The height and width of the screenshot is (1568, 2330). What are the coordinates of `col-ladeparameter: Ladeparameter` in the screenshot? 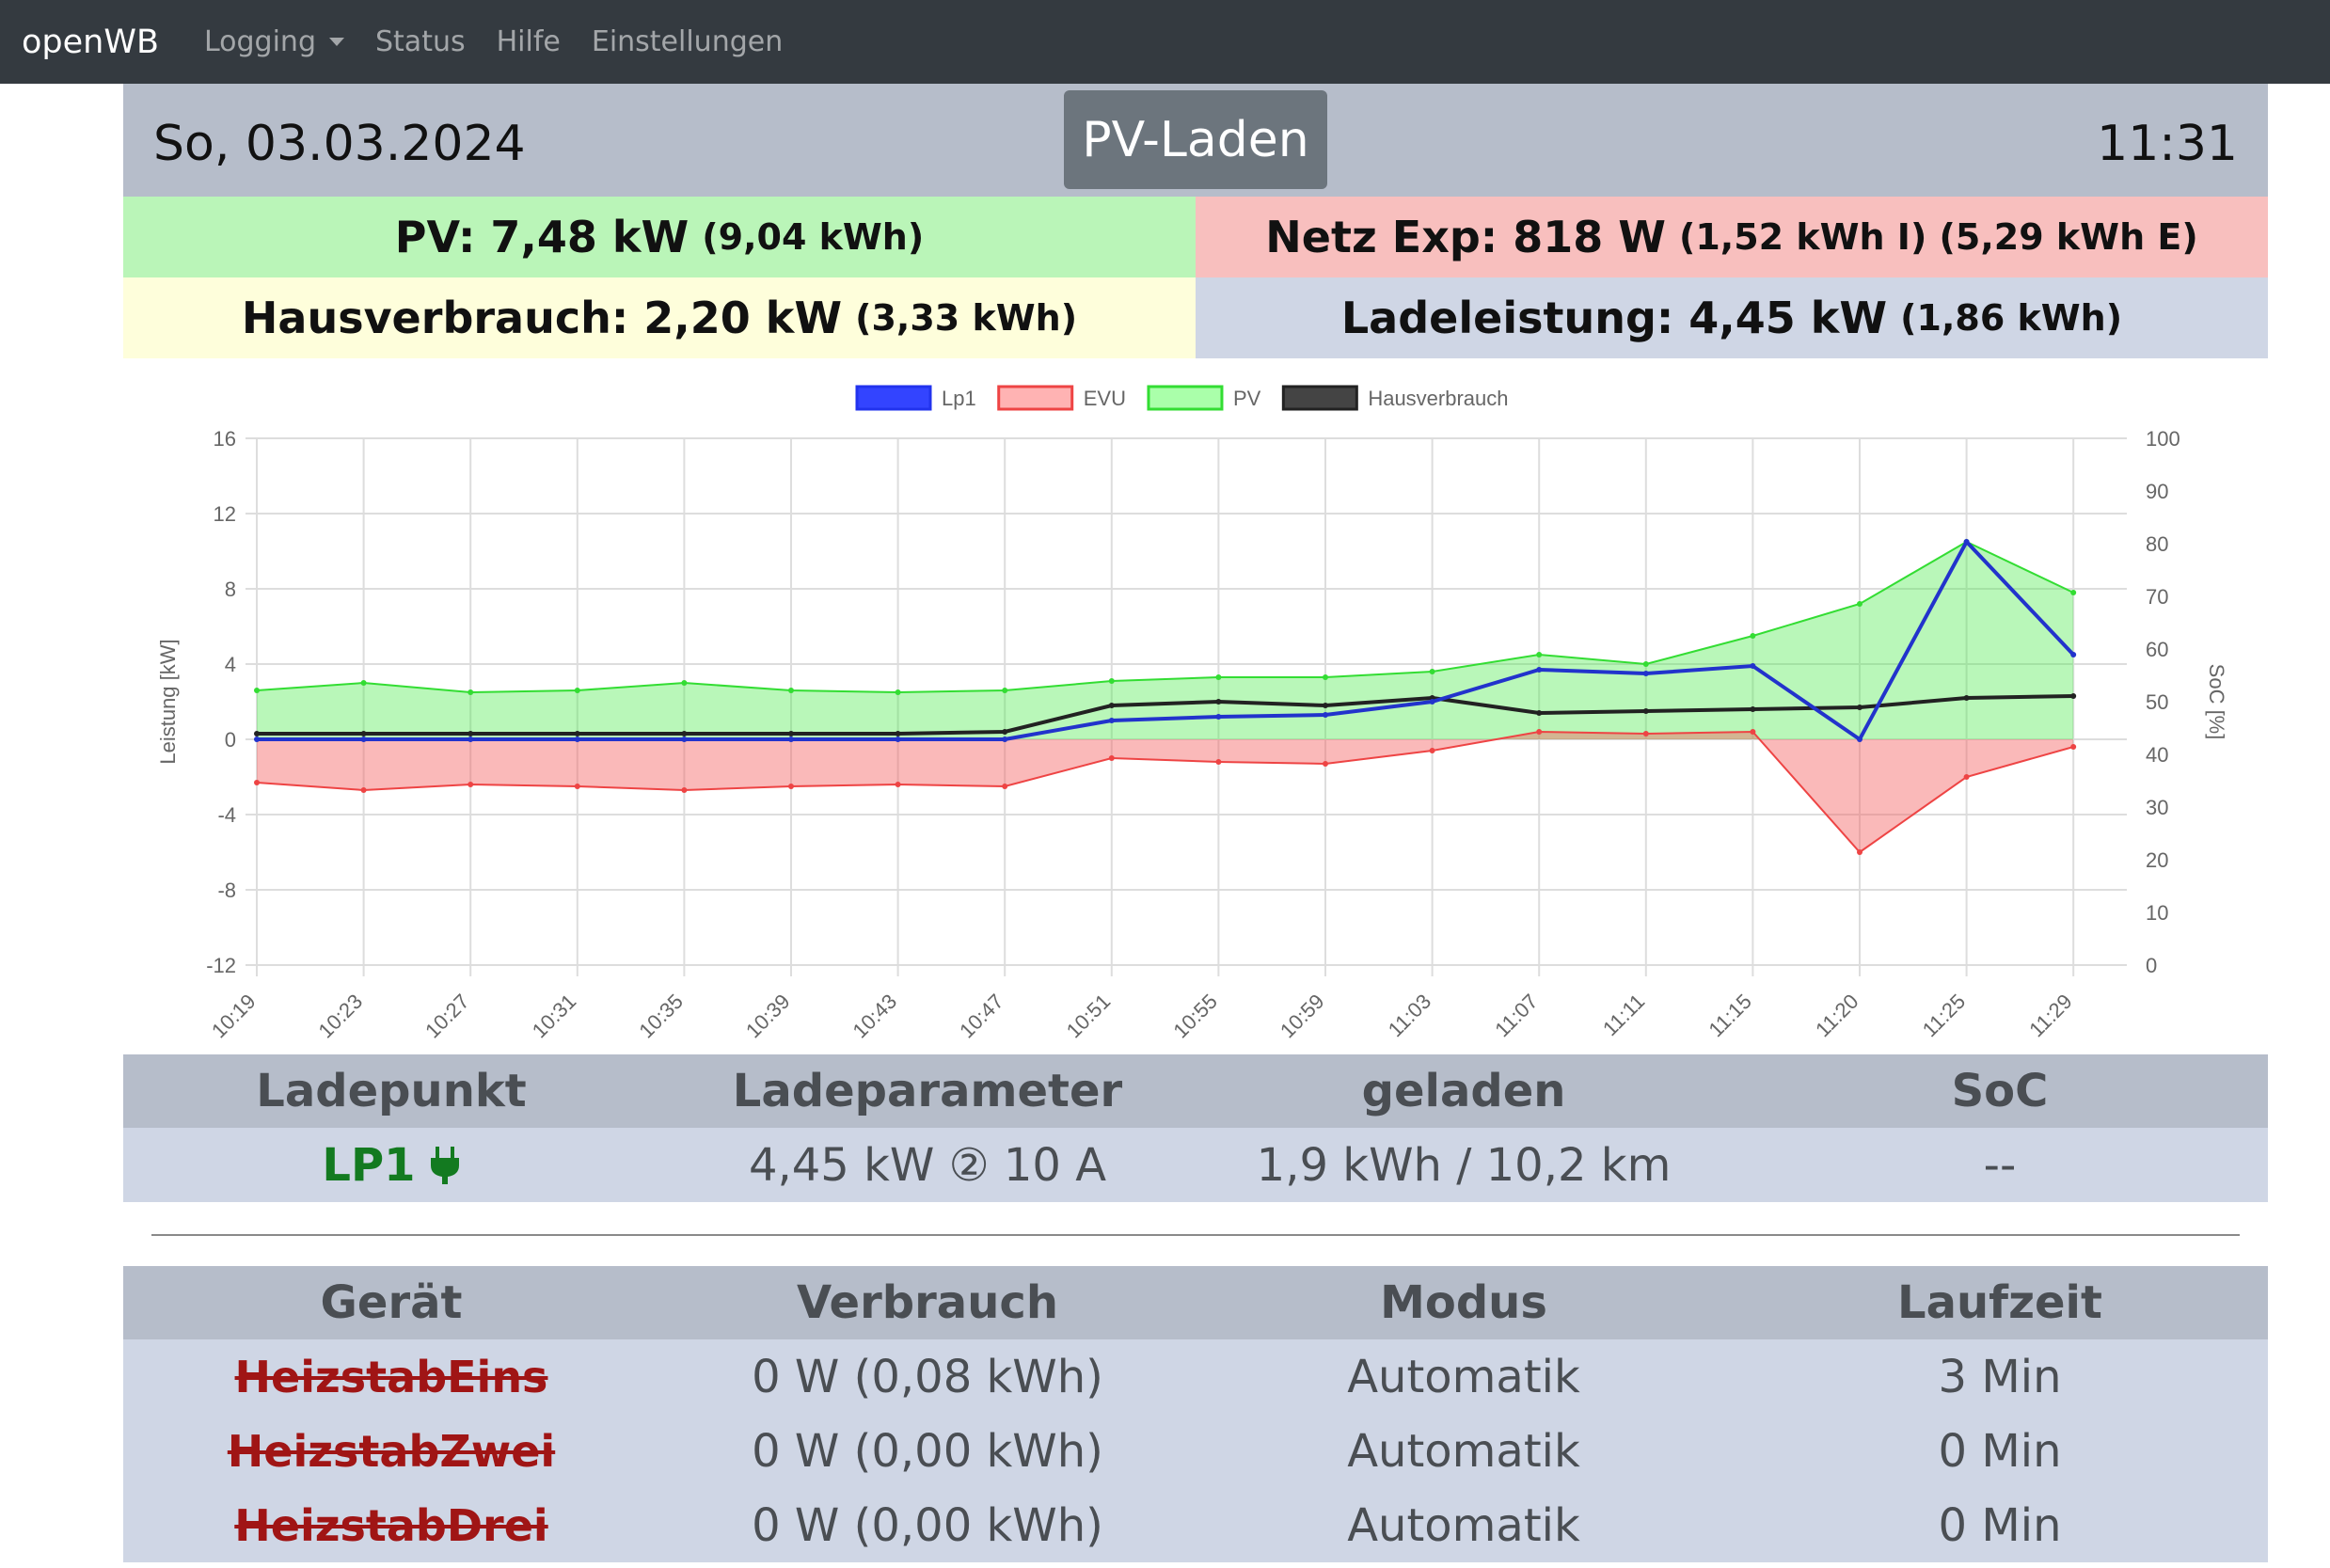 It's located at (927, 1091).